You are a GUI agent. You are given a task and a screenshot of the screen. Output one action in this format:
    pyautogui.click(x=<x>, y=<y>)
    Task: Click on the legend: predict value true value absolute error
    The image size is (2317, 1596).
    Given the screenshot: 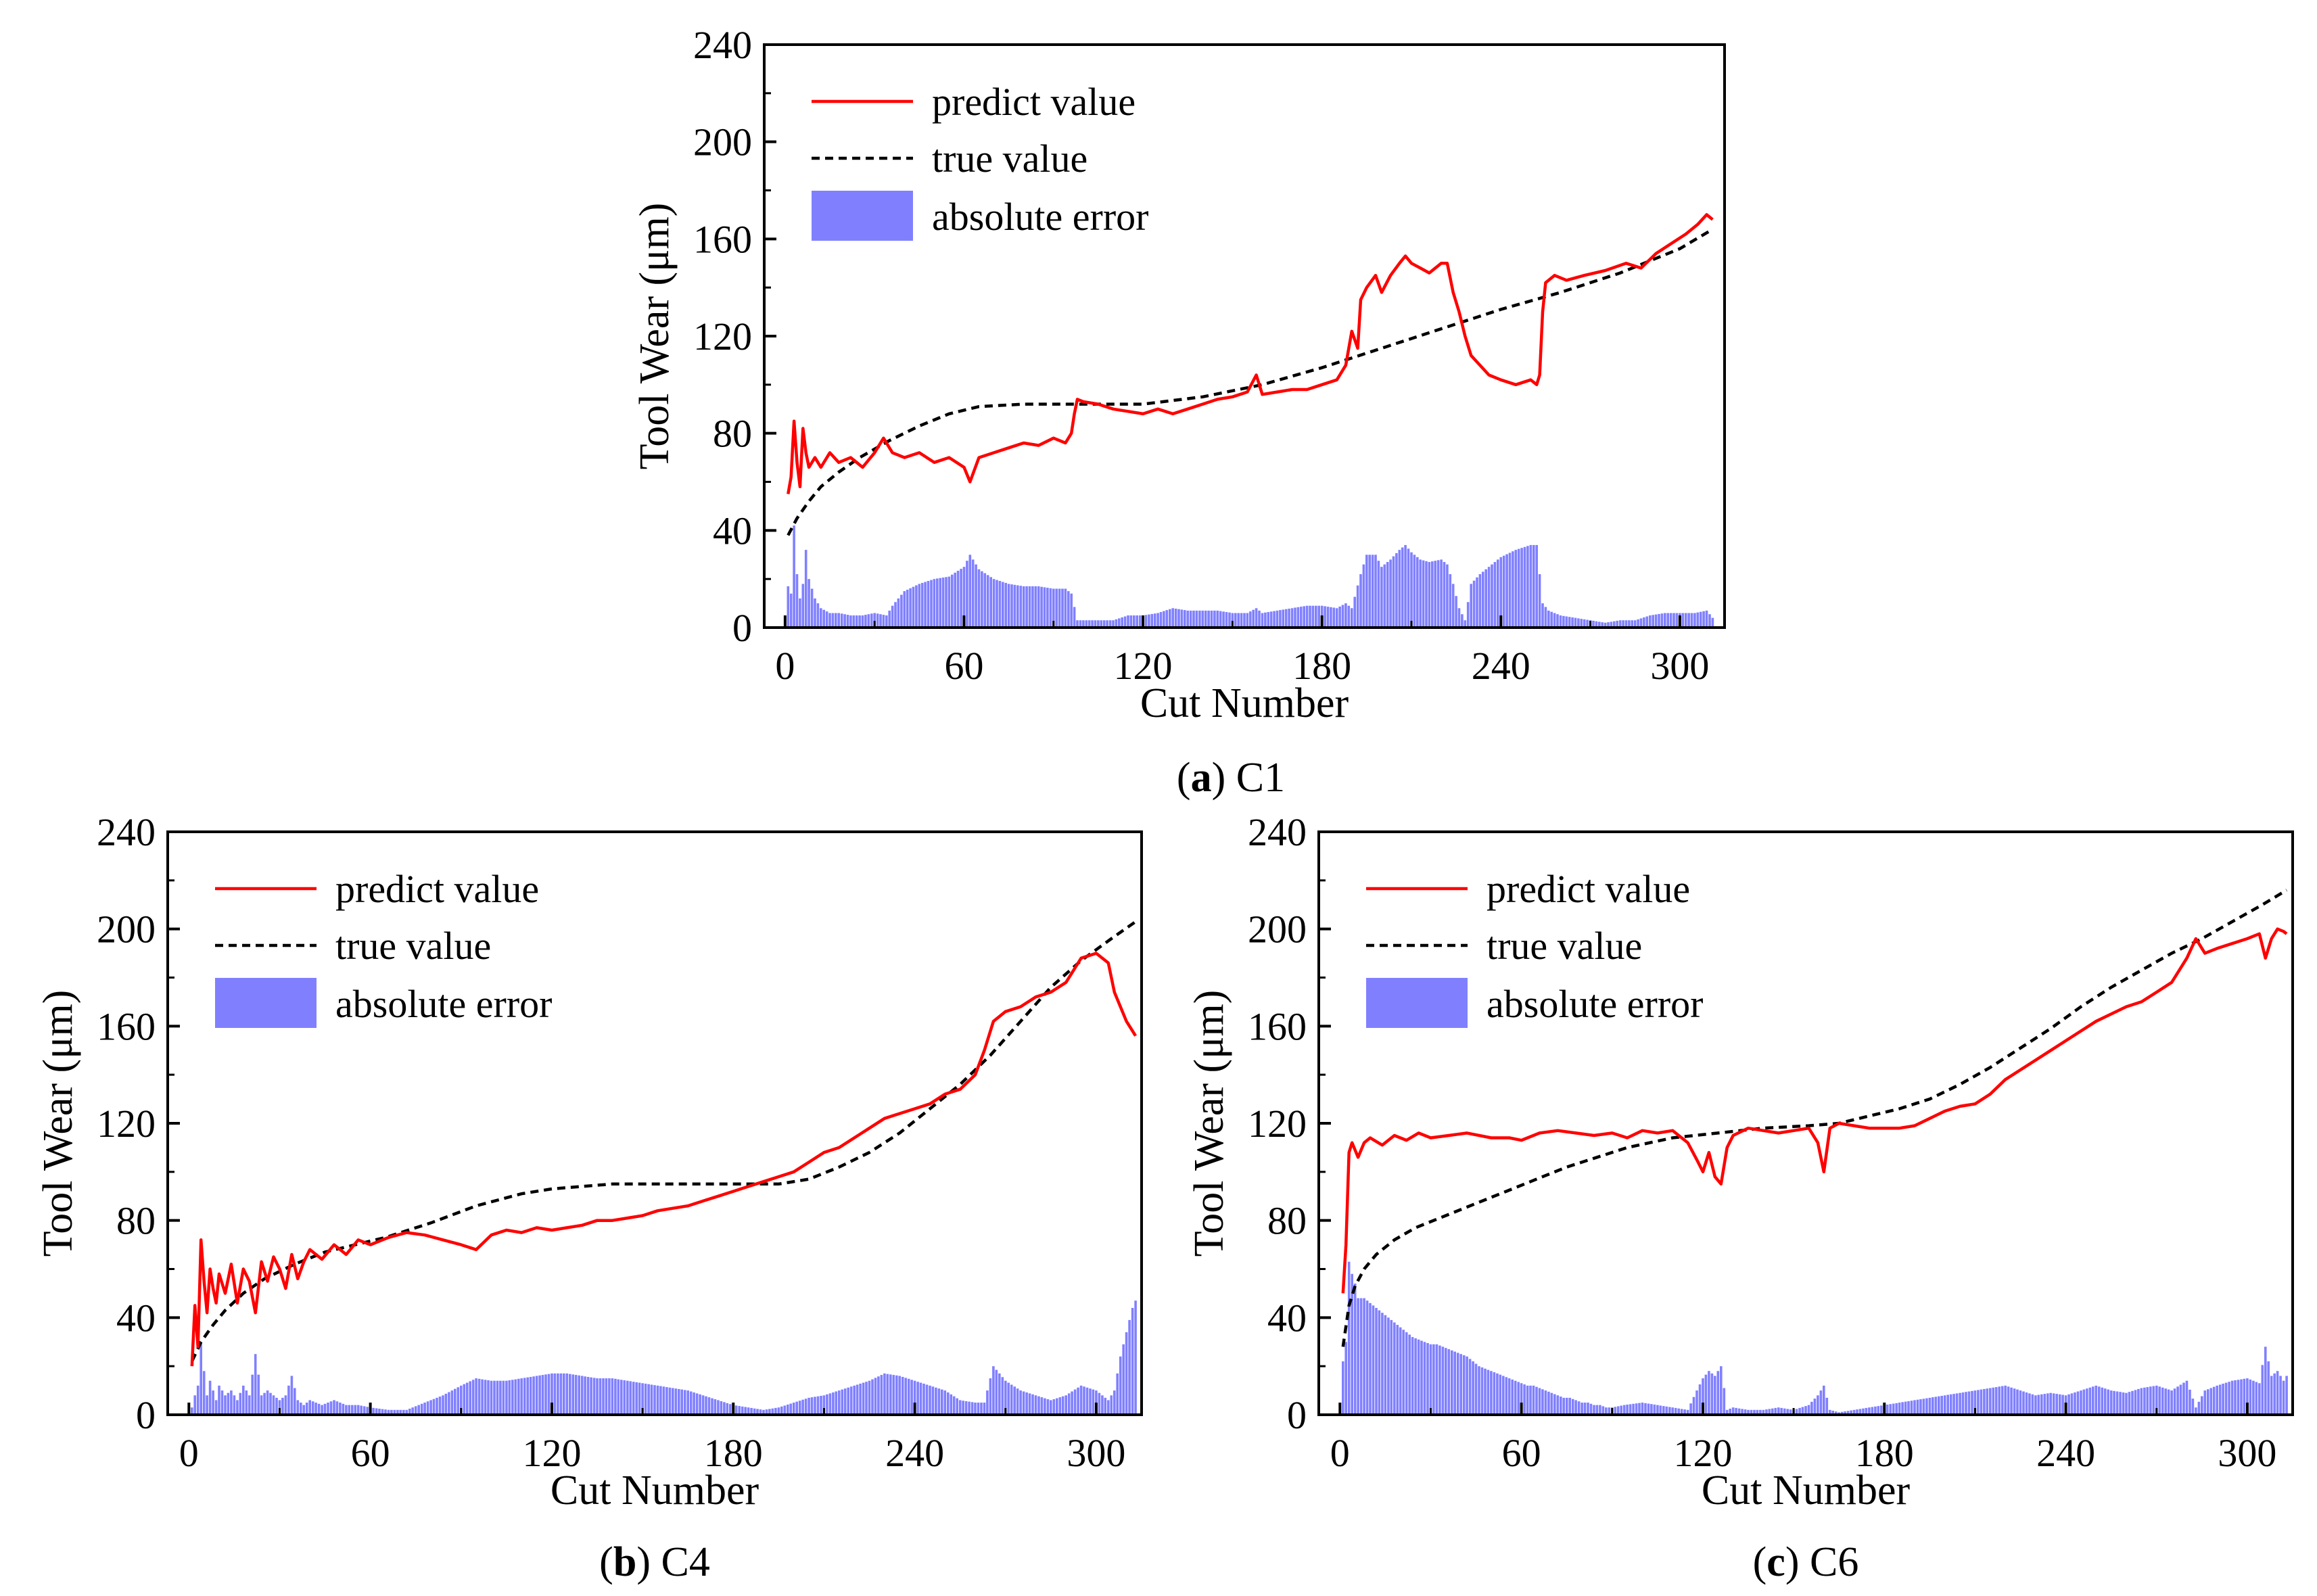 What is the action you would take?
    pyautogui.click(x=384, y=947)
    